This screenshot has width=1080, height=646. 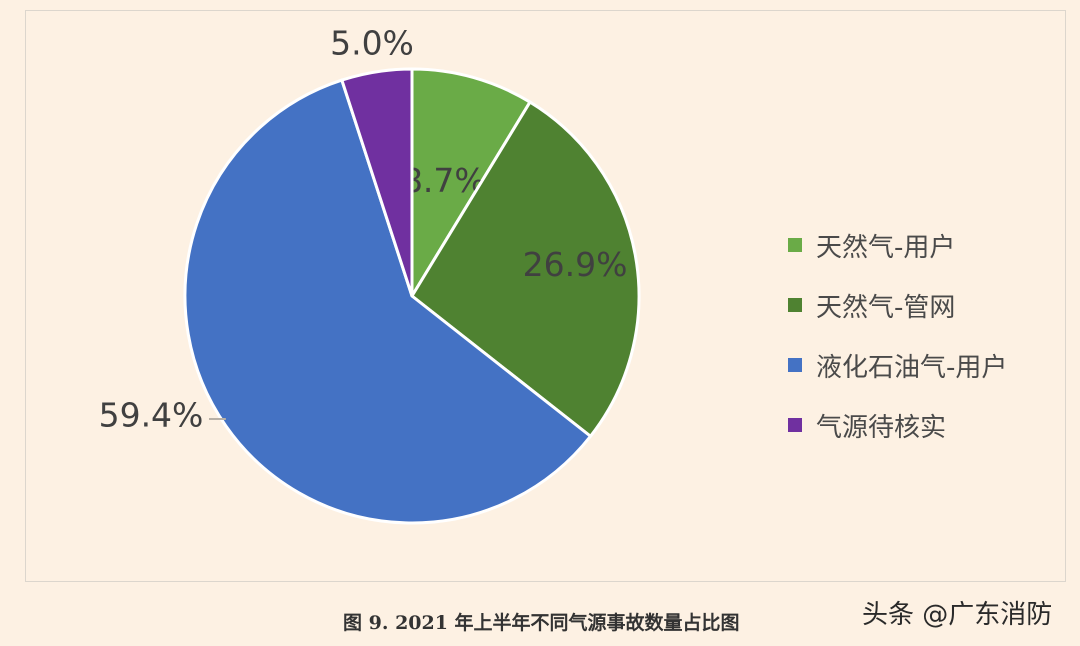 I want to click on legend: 天然气-用户 天然气-管网 液化石油气-用户 气源待核实, so click(x=928, y=335).